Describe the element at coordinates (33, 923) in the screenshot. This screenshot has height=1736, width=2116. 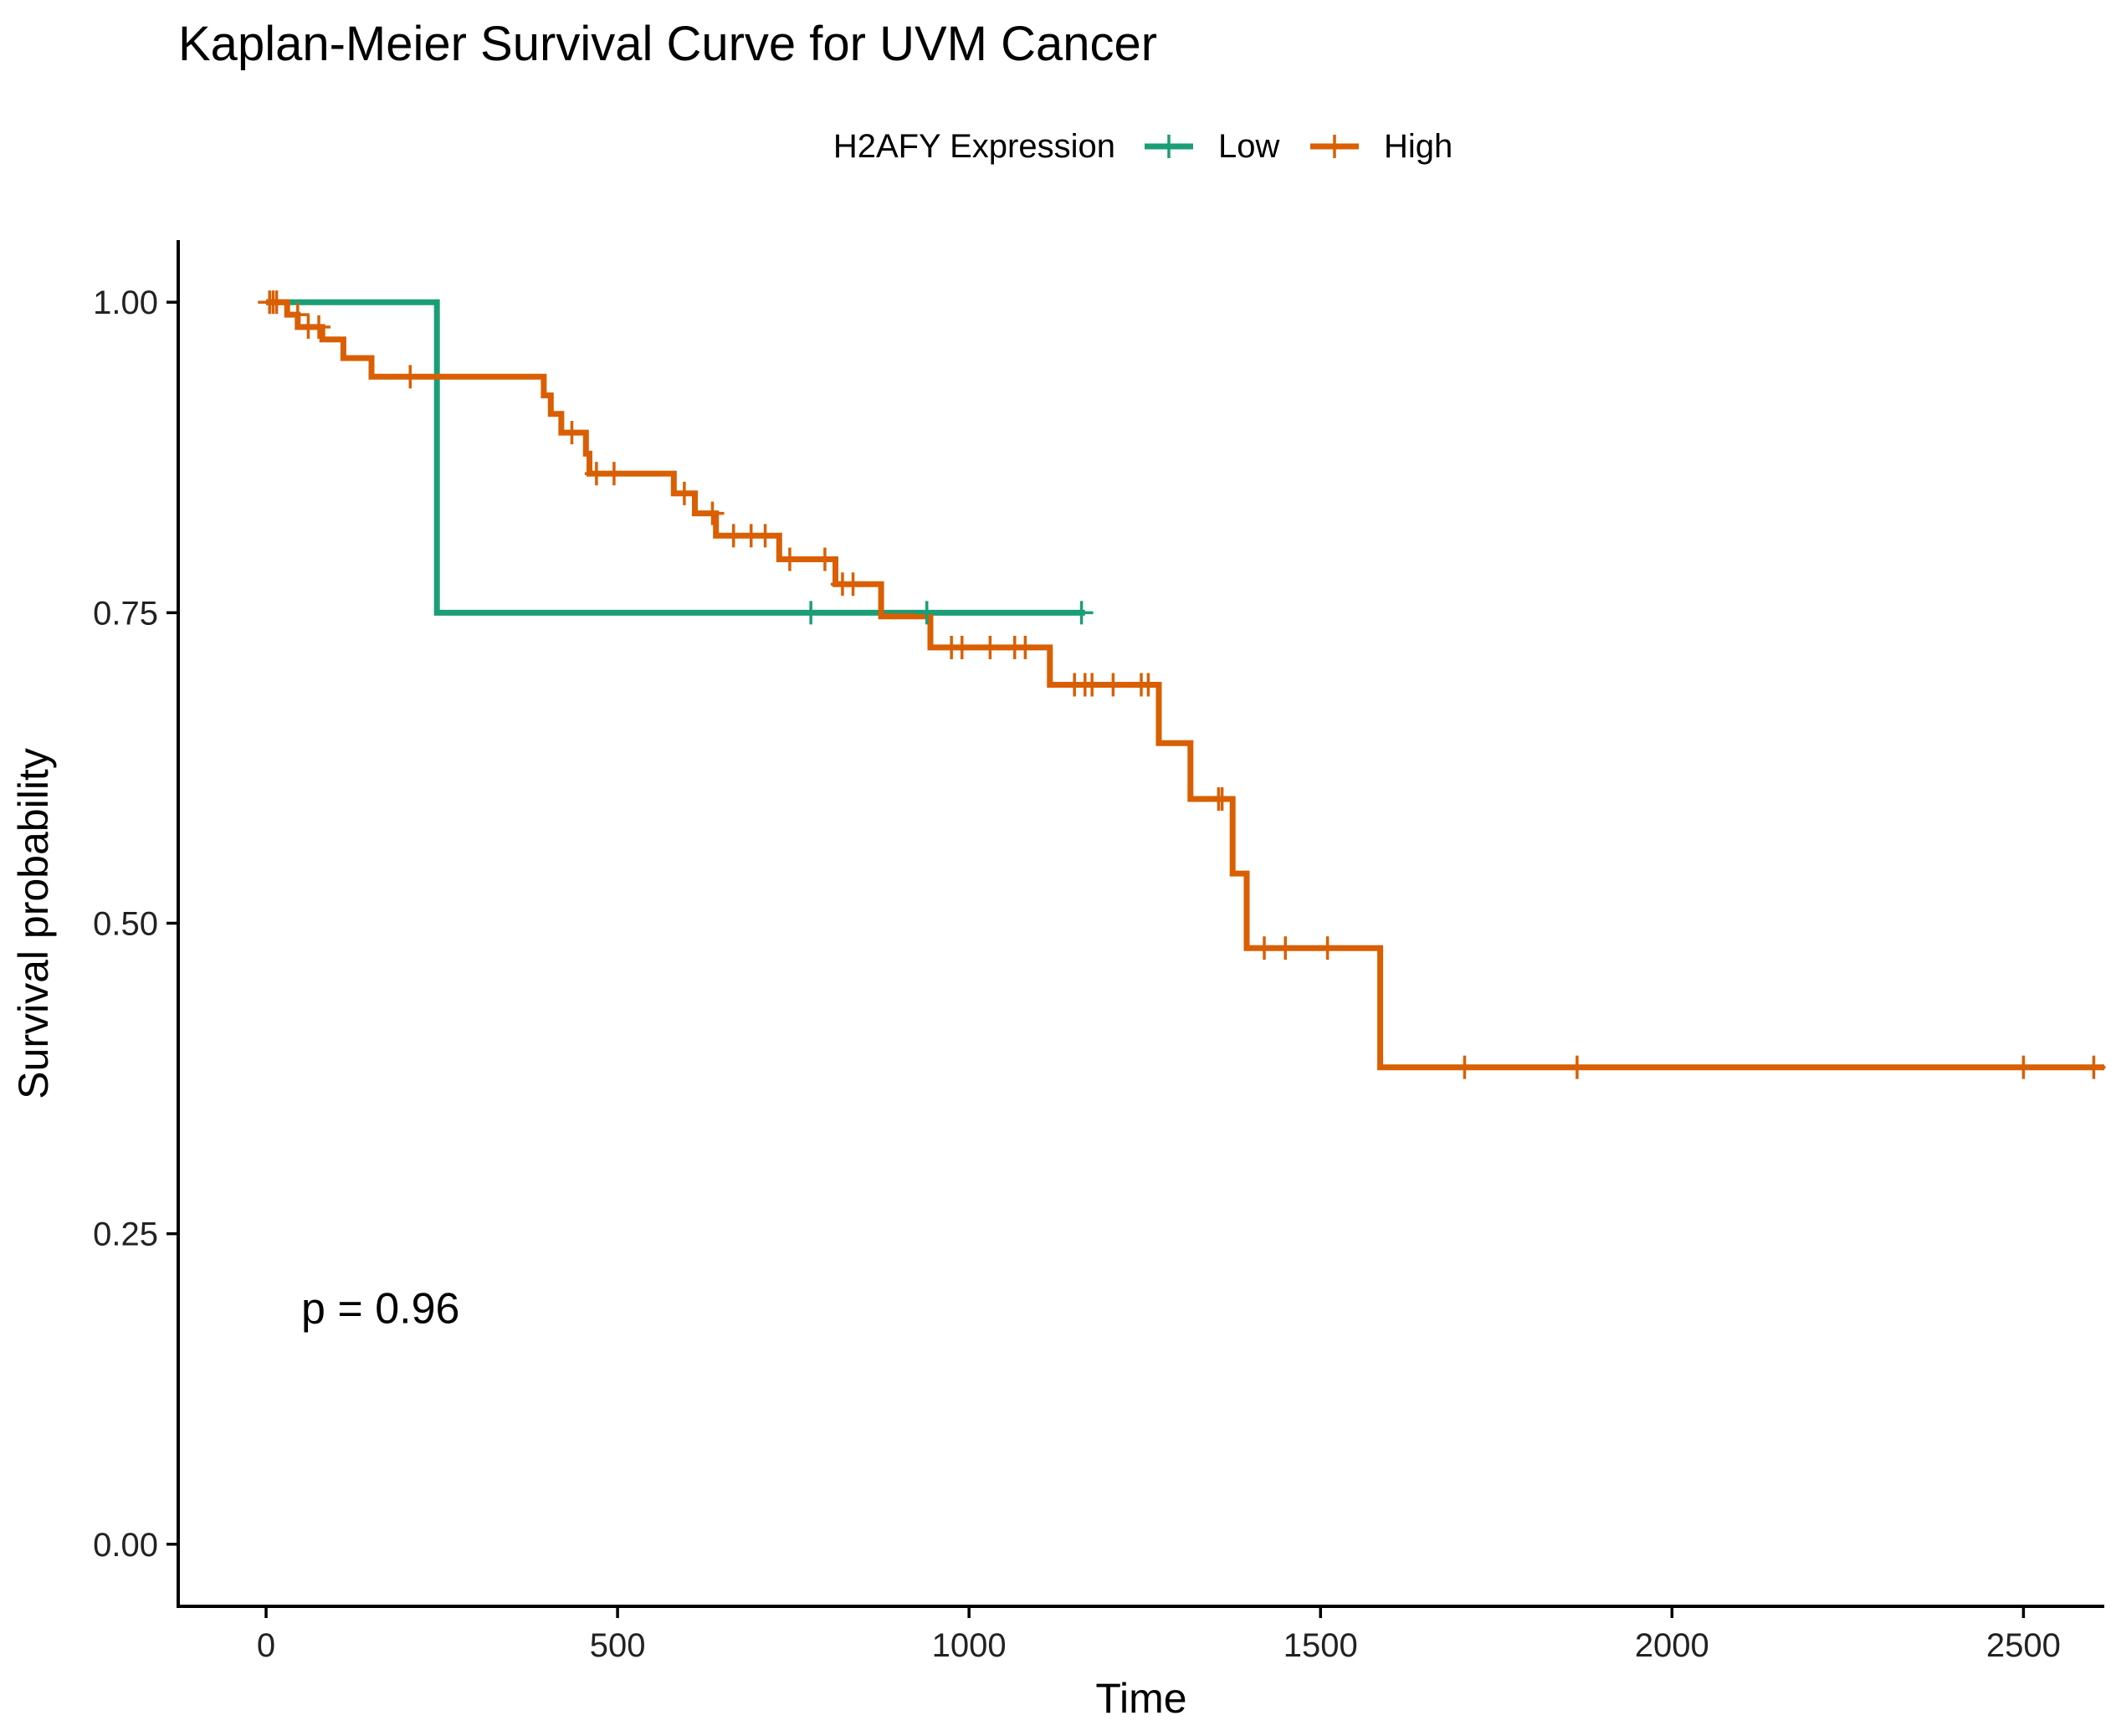
I see `y-axis-title: Survival probability` at that location.